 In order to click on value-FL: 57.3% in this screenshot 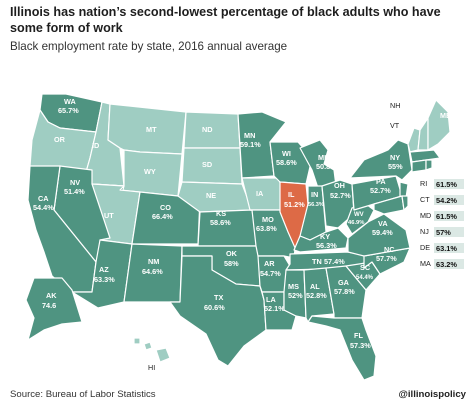, I will do `click(360, 345)`.